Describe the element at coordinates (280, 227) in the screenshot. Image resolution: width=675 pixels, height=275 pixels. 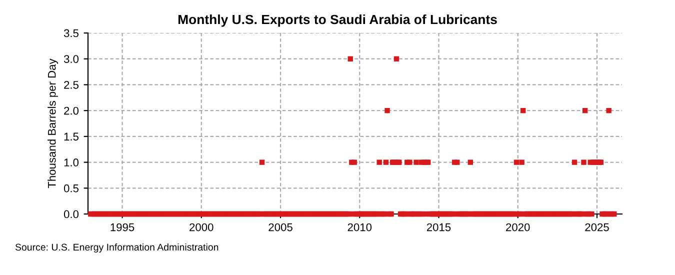
I see `x-tick-label: 2005` at that location.